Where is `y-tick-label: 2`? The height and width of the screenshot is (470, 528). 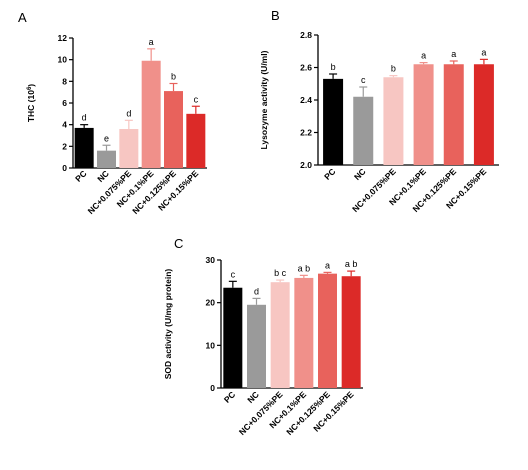
y-tick-label: 2 is located at coordinates (64, 146).